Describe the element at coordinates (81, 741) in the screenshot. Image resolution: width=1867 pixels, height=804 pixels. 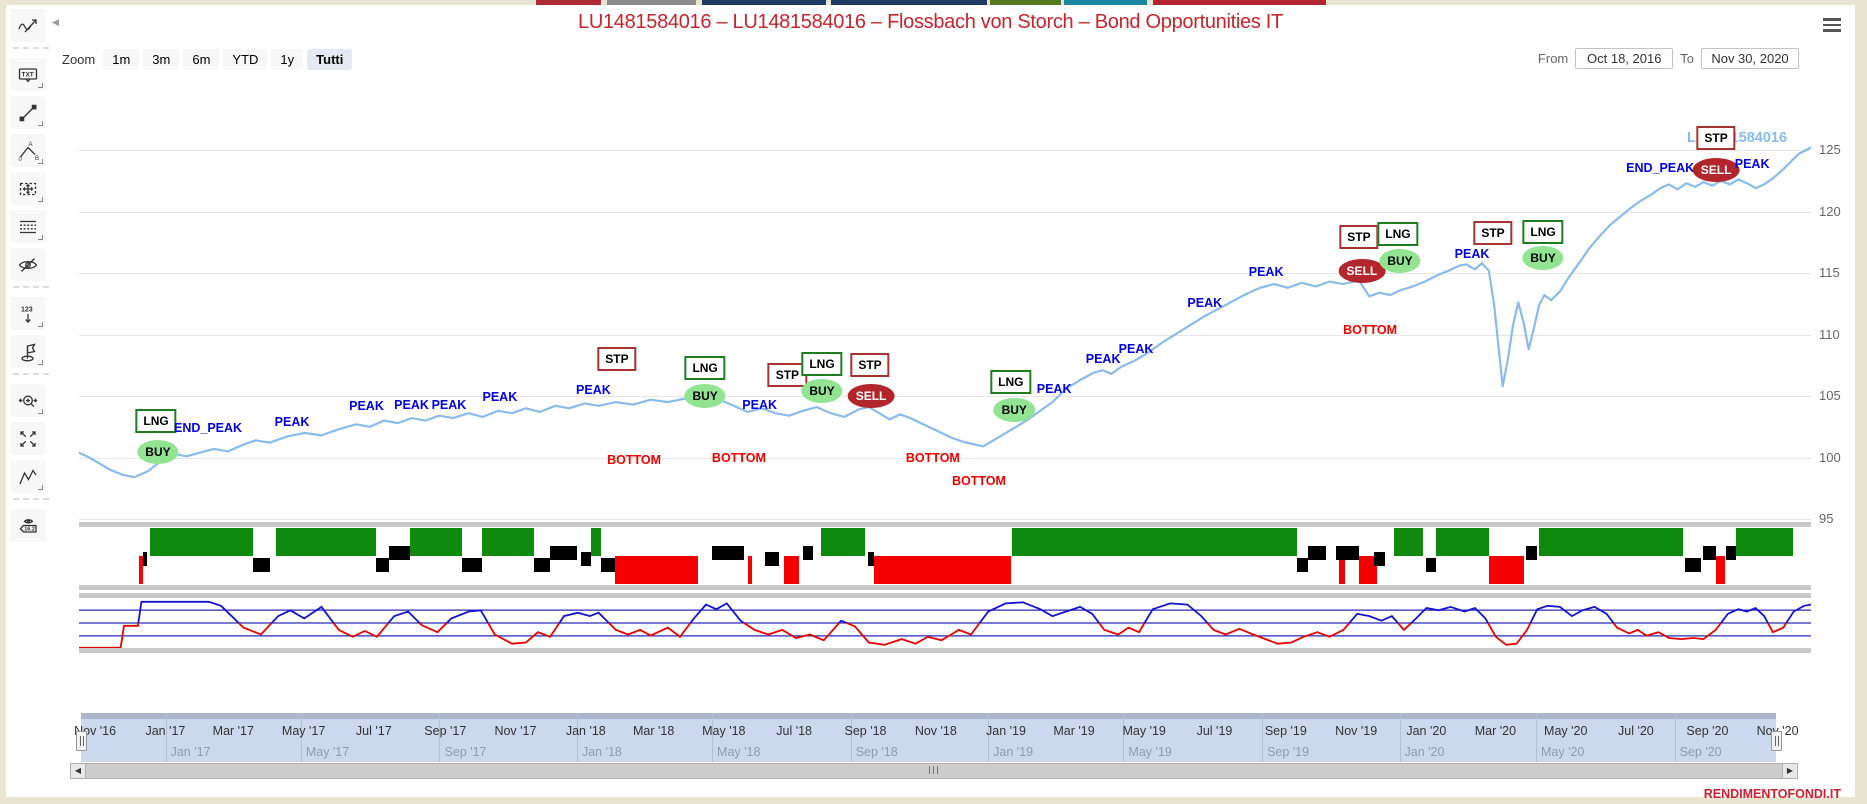
I see `navigator-handle-left` at that location.